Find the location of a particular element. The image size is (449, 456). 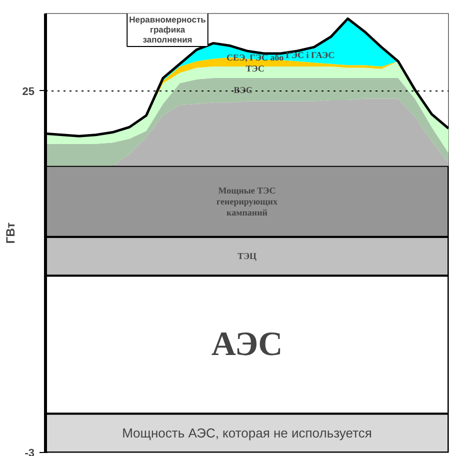

series-label: Мощные ТЭС генерирующих кампаний is located at coordinates (247, 201).